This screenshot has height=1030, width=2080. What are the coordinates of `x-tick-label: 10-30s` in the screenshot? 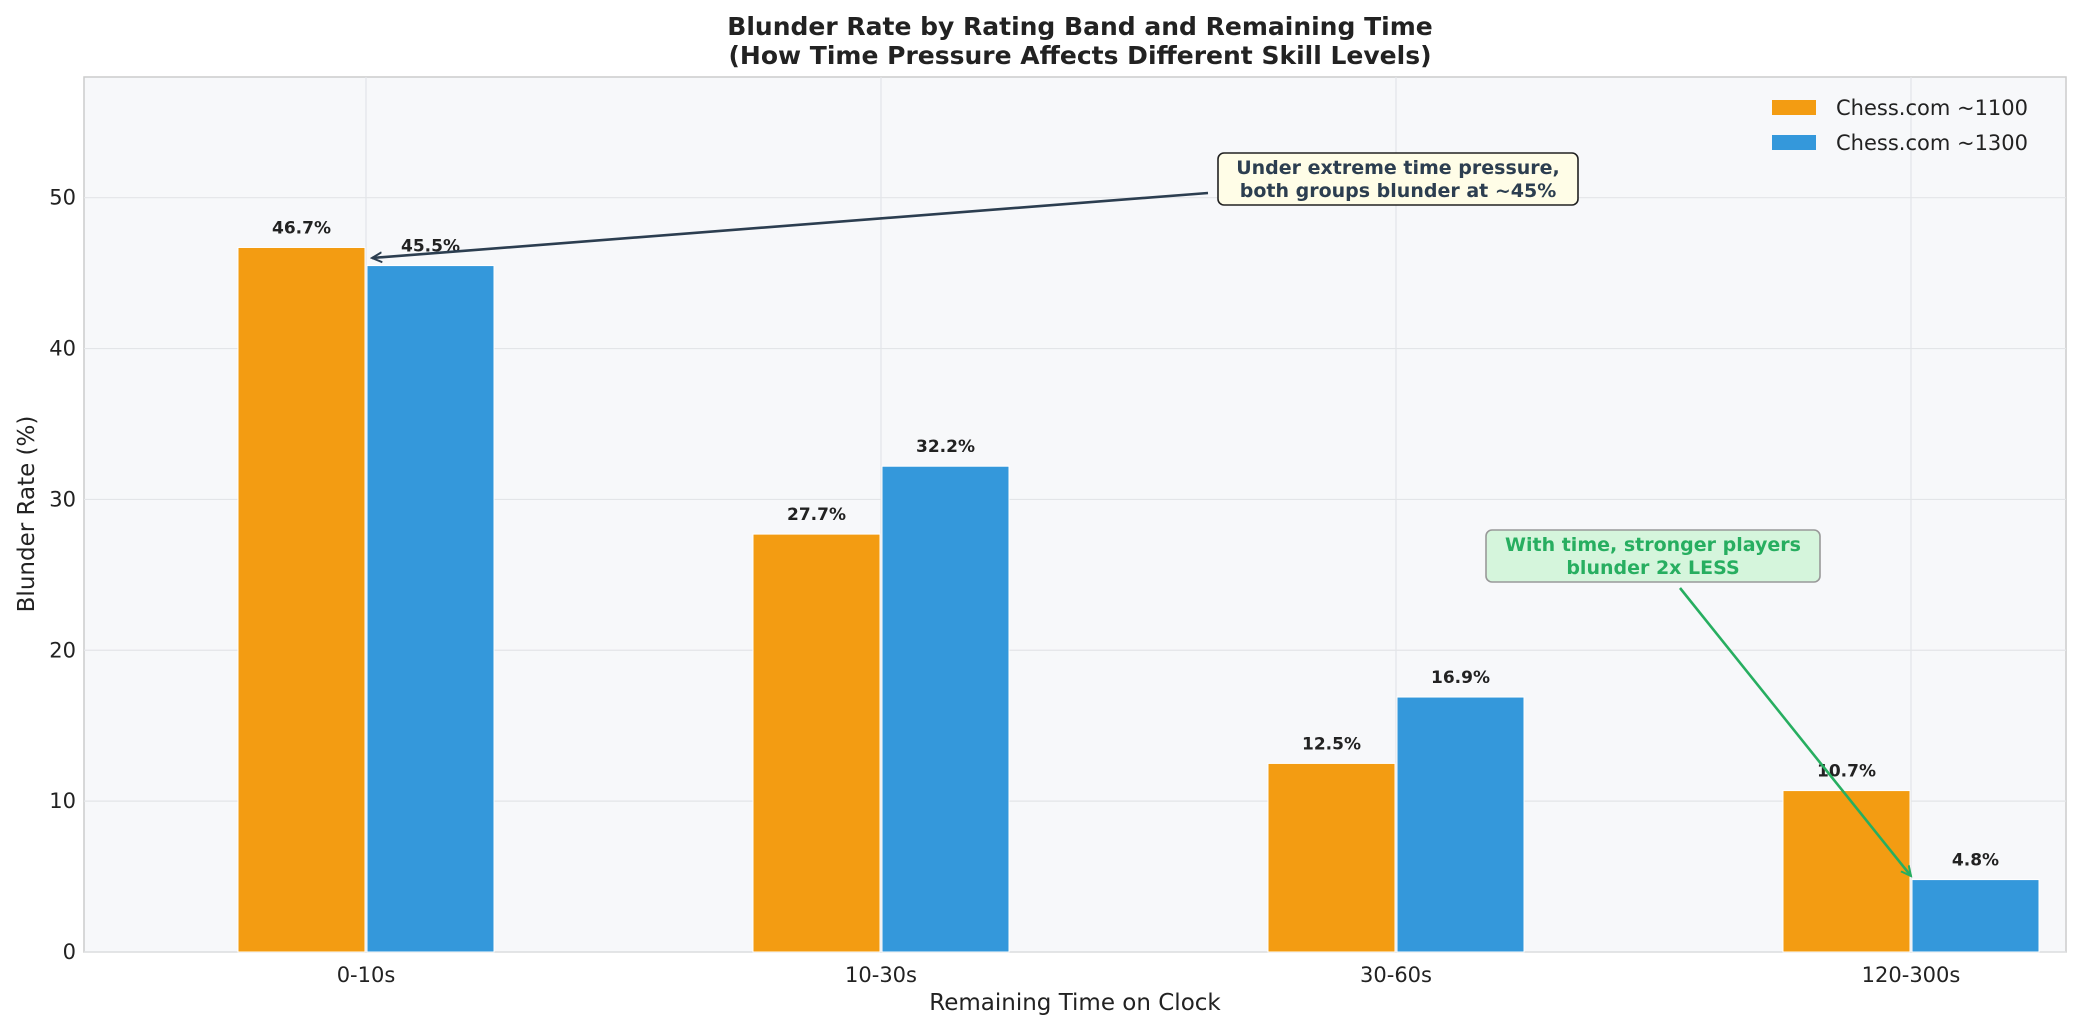 It's located at (881, 975).